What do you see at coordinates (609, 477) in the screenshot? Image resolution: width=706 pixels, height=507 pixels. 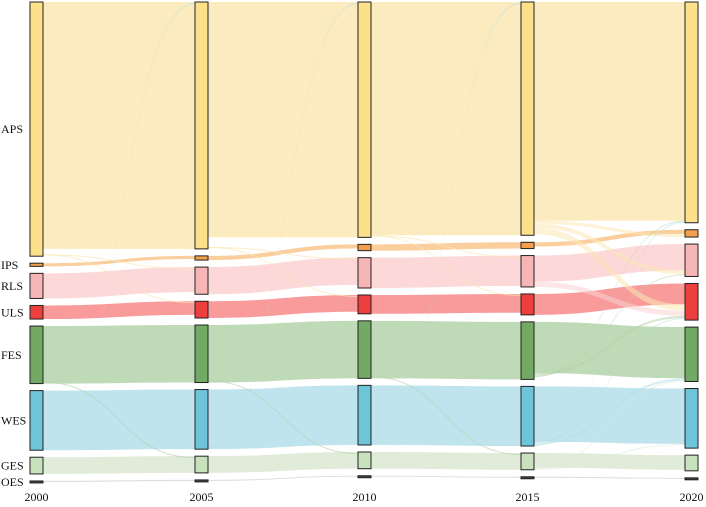 I see `flow-oes-2015-2020` at bounding box center [609, 477].